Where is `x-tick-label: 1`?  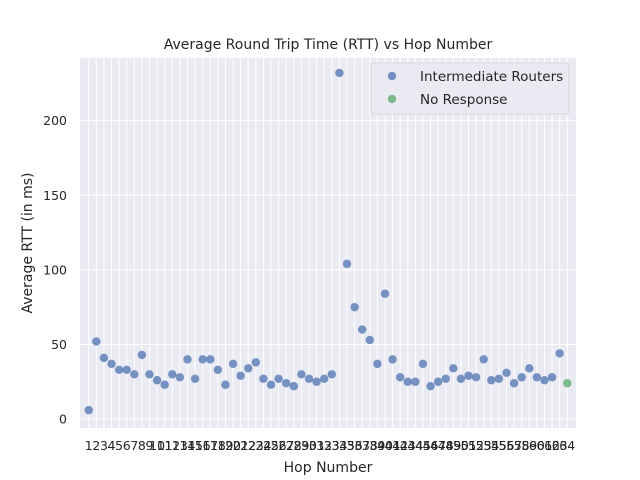
x-tick-label: 1 is located at coordinates (89, 445).